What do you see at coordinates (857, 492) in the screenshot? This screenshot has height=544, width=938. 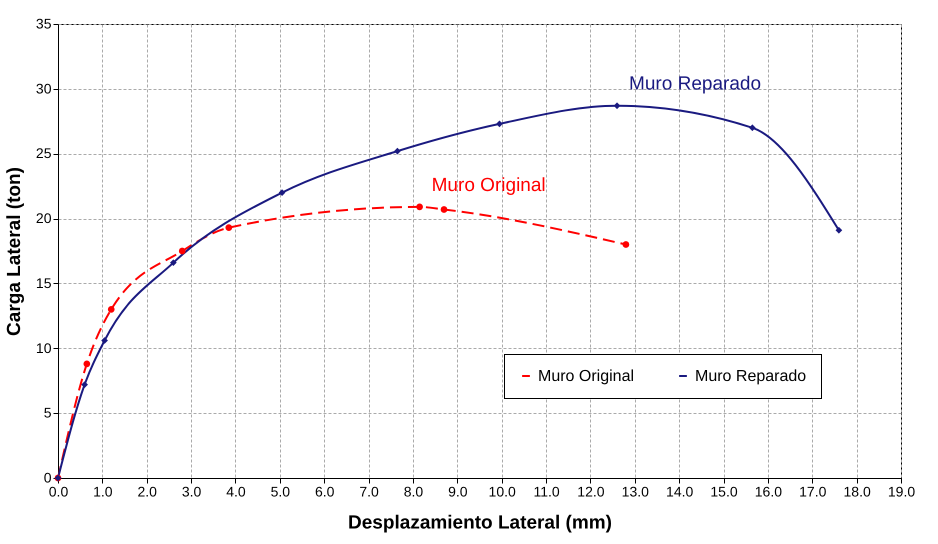 I see `x-tick-label: 18.0` at bounding box center [857, 492].